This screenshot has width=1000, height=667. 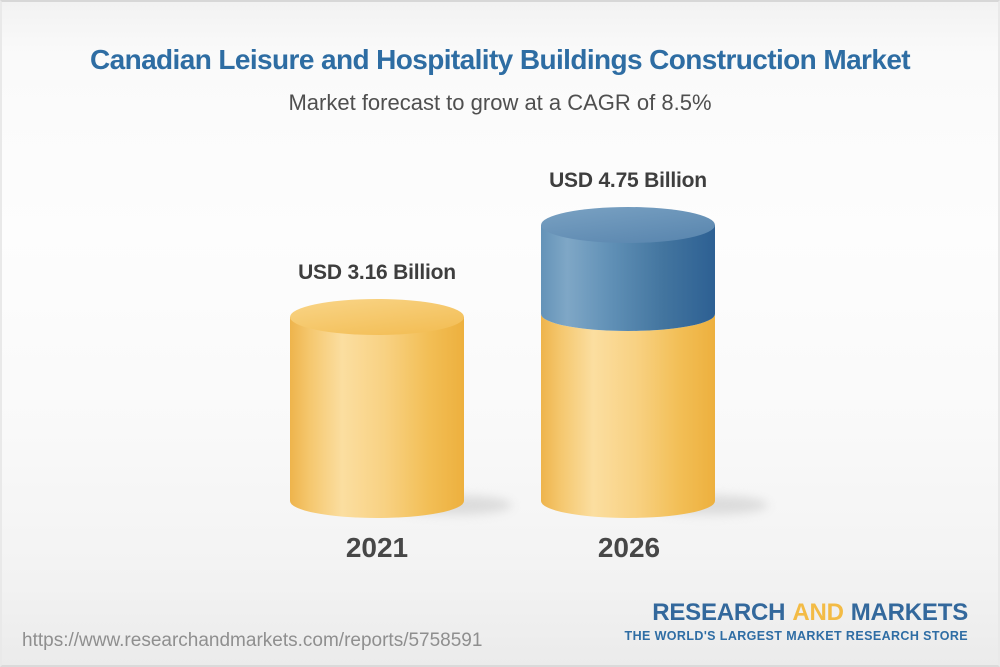 What do you see at coordinates (628, 416) in the screenshot?
I see `cylinder-2026-base-segment` at bounding box center [628, 416].